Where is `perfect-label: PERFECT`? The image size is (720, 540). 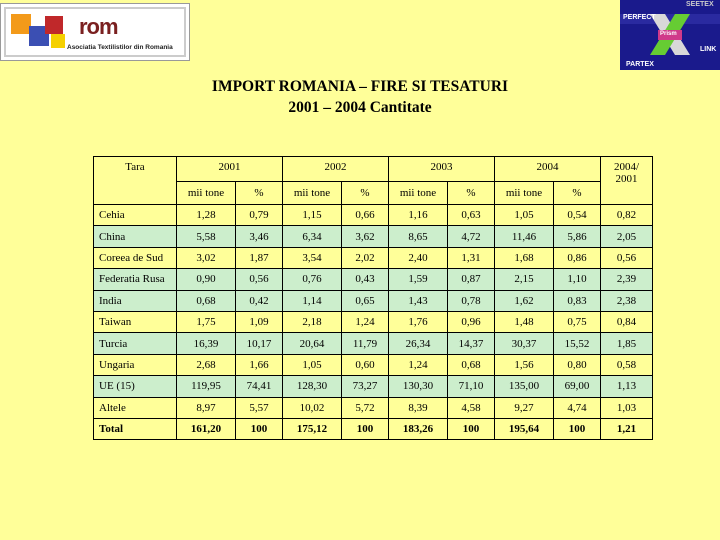
perfect-label: PERFECT is located at coordinates (639, 17).